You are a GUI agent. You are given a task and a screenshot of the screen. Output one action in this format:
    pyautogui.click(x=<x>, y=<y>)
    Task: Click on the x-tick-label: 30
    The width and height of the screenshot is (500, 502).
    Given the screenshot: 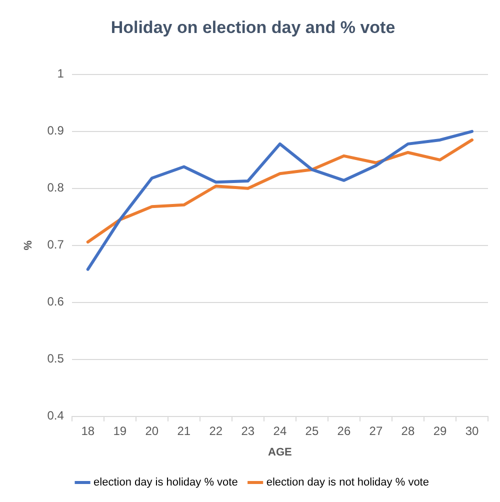 What is the action you would take?
    pyautogui.click(x=472, y=431)
    